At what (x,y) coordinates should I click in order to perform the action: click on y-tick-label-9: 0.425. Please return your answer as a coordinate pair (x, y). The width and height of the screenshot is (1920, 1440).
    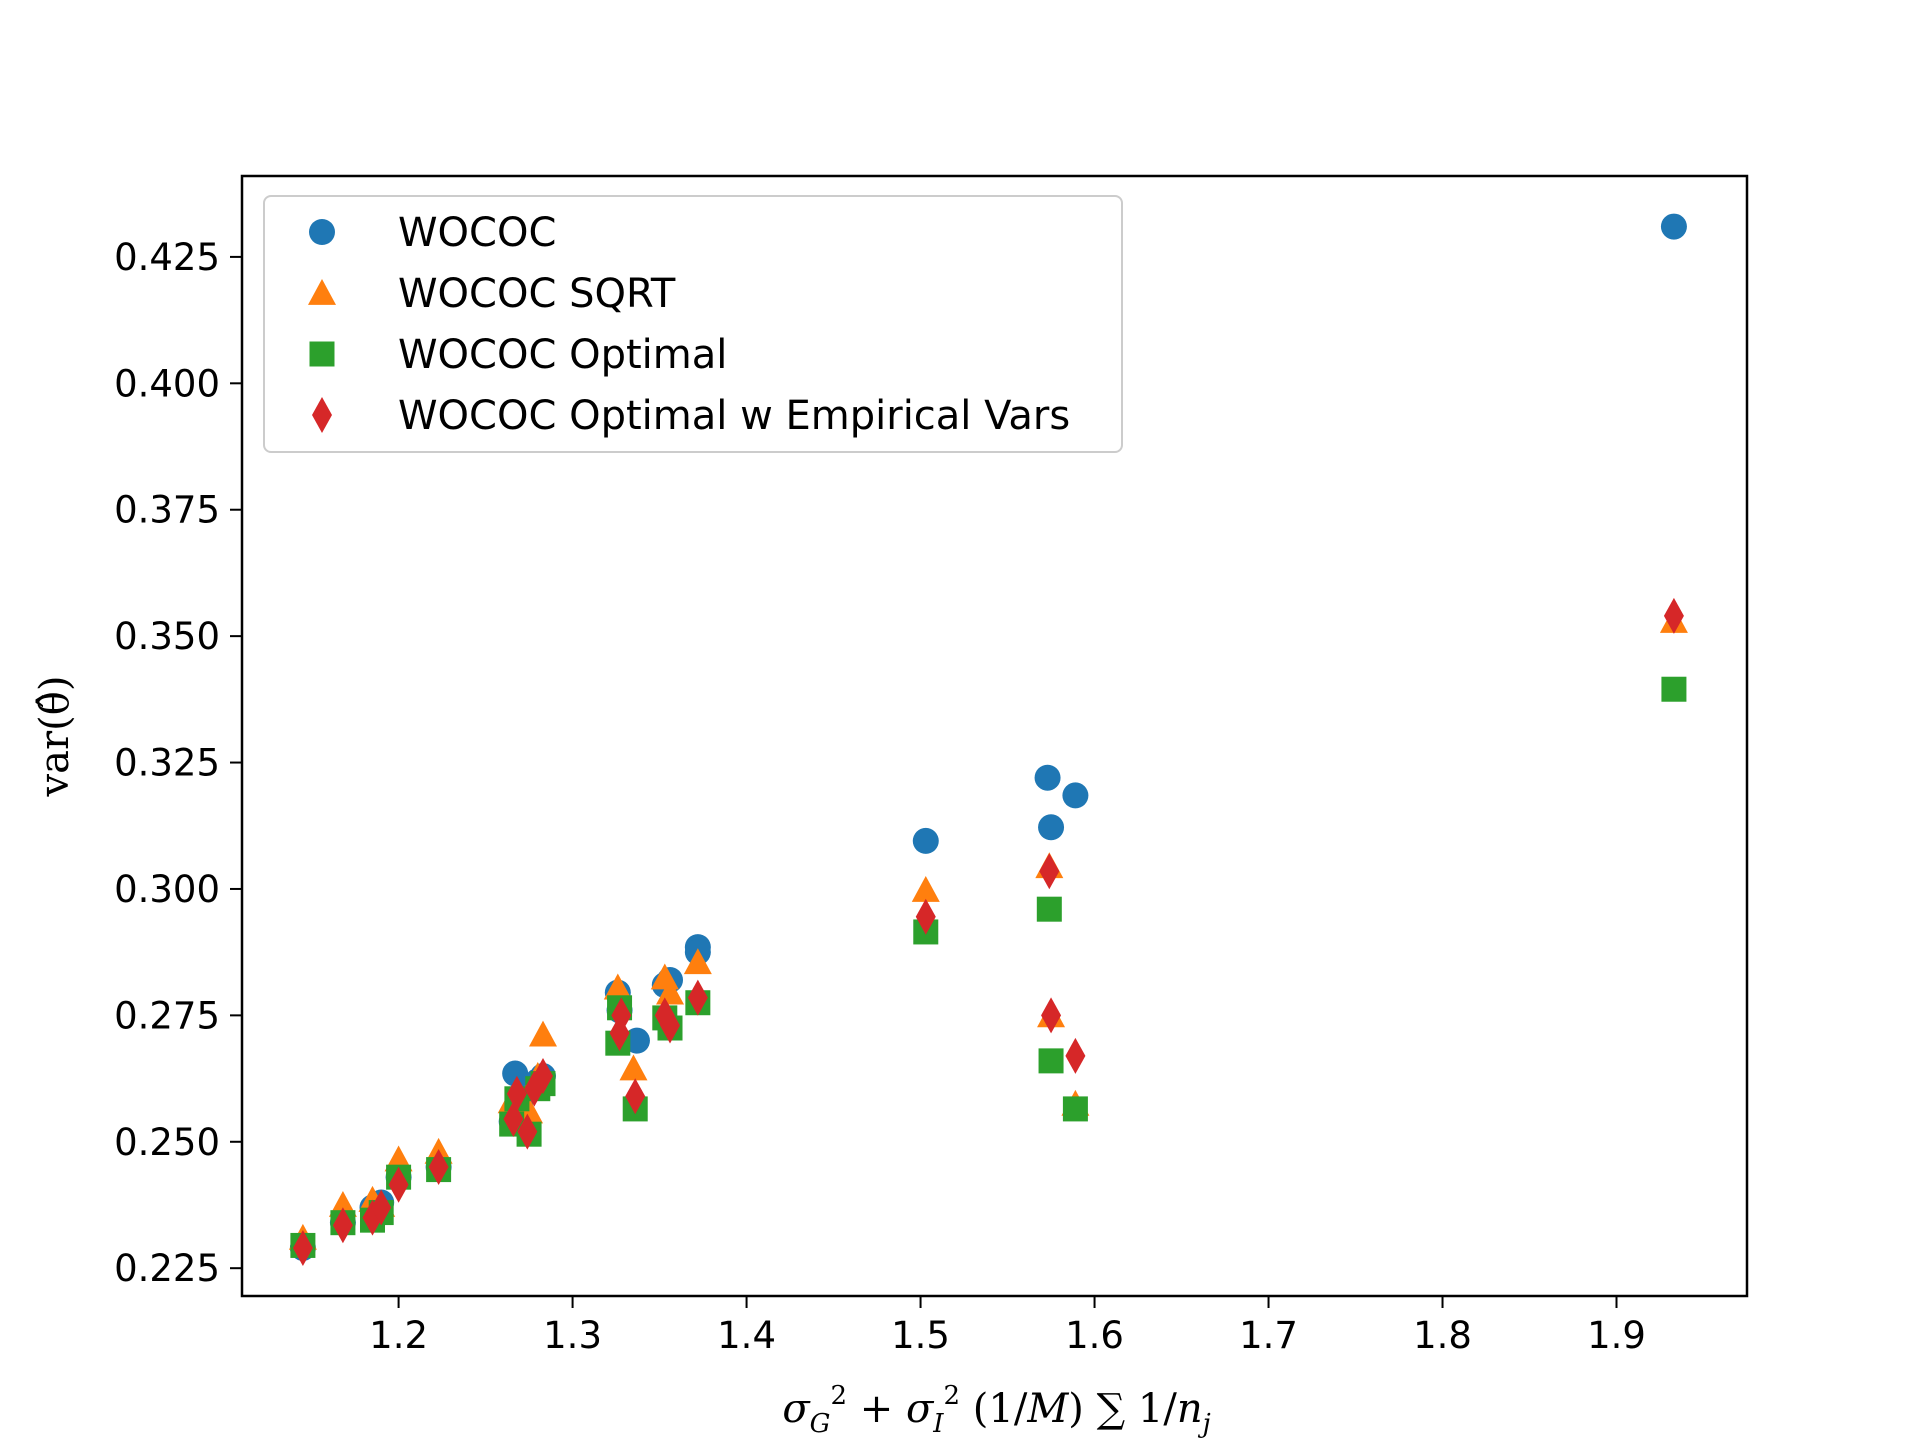
    Looking at the image, I should click on (167, 257).